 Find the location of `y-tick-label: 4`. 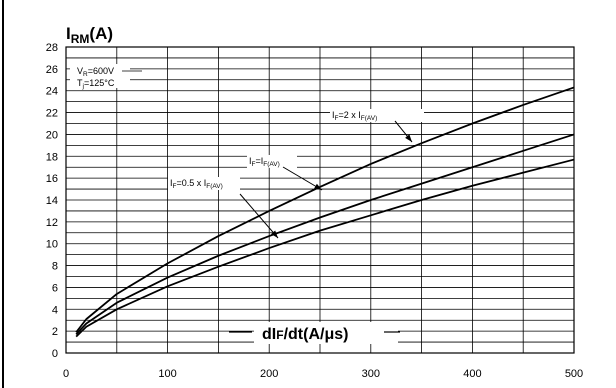

y-tick-label: 4 is located at coordinates (55, 310).